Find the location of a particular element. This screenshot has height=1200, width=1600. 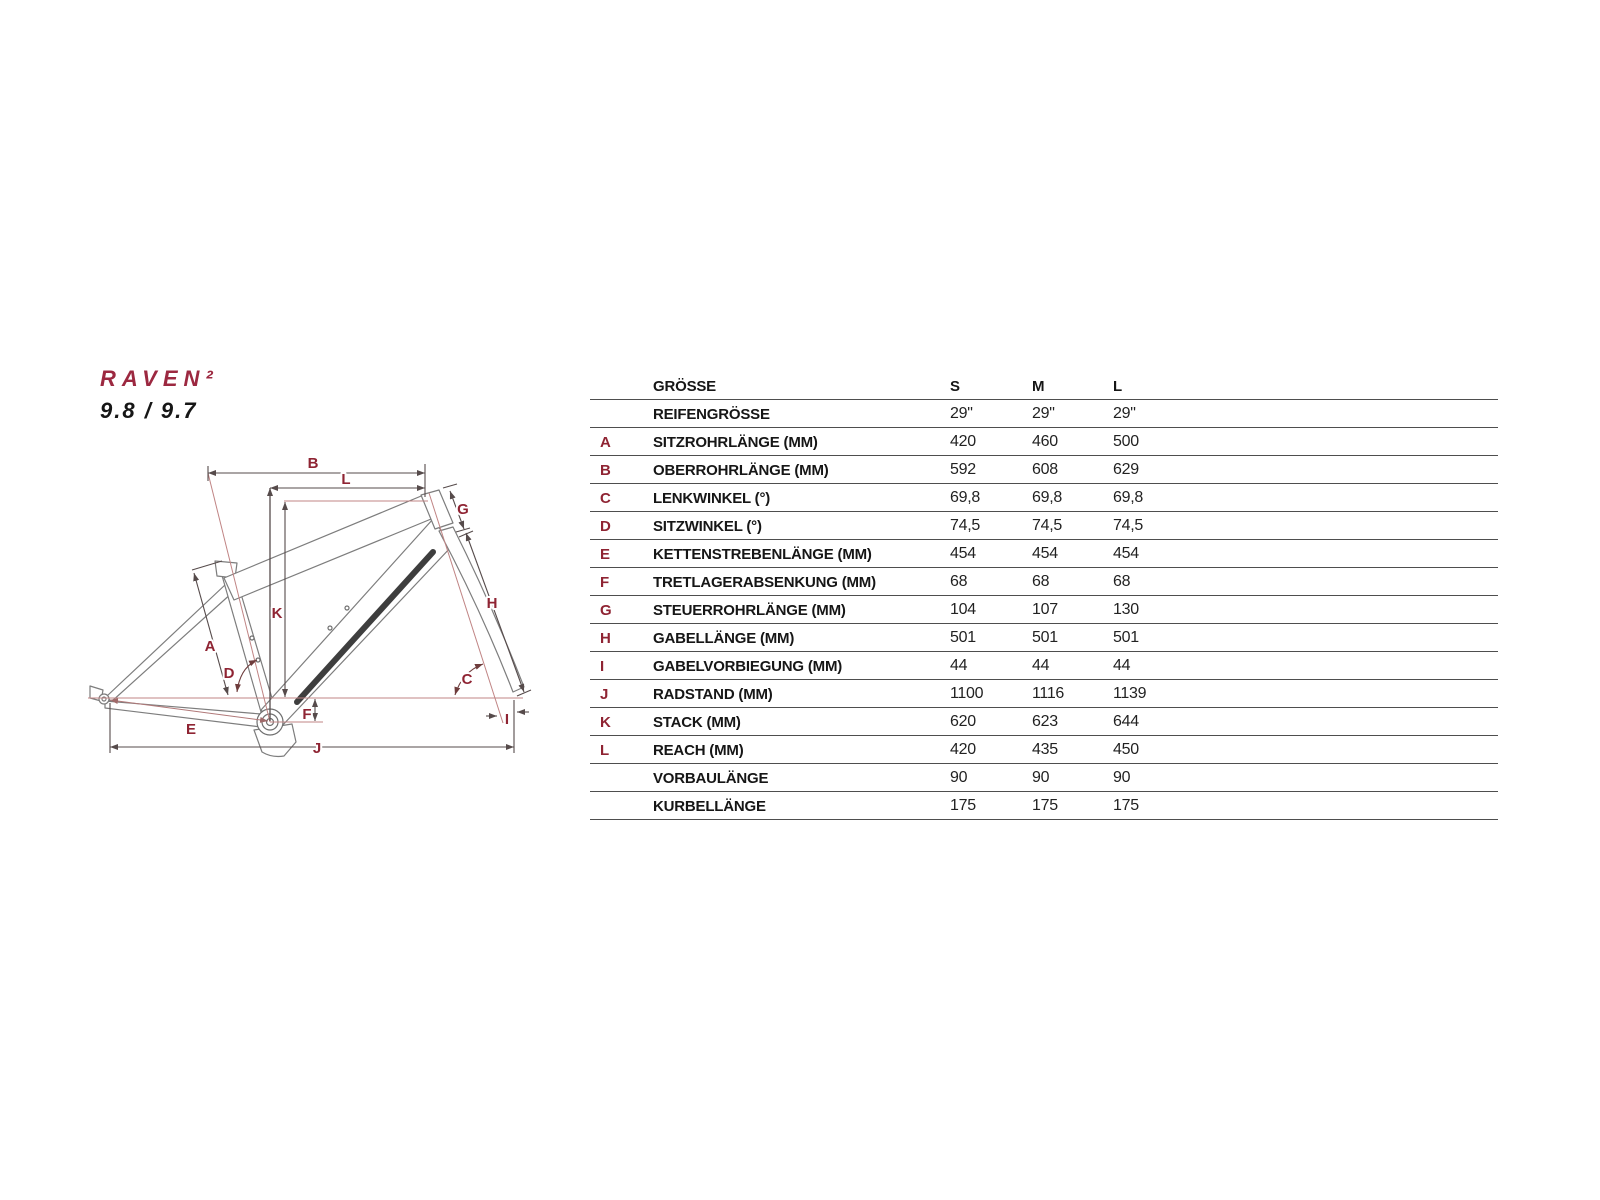

header-col-m: M is located at coordinates (1038, 386).